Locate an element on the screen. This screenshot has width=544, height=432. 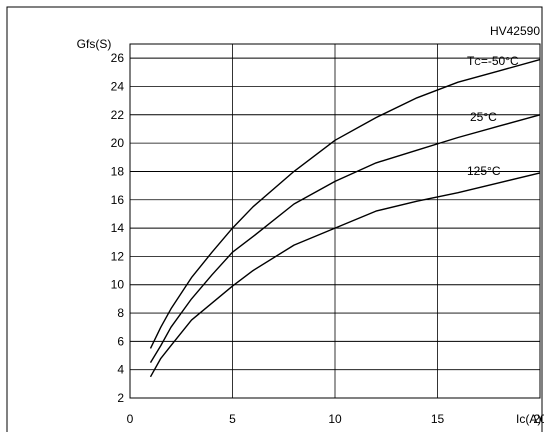
x-tick-label: 15 is located at coordinates (438, 419).